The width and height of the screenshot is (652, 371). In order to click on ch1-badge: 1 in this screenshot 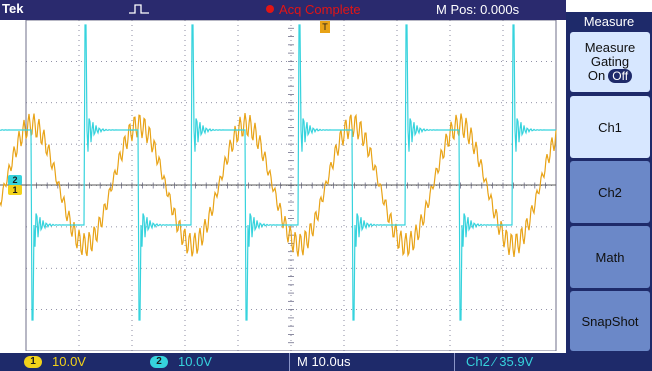, I will do `click(33, 362)`.